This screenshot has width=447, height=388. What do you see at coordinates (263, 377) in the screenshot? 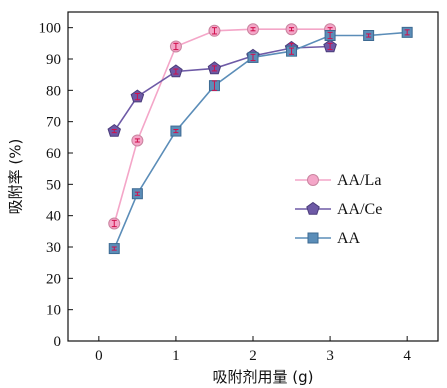
I see `x-axis-title: 吸附剂用量 (g)` at bounding box center [263, 377].